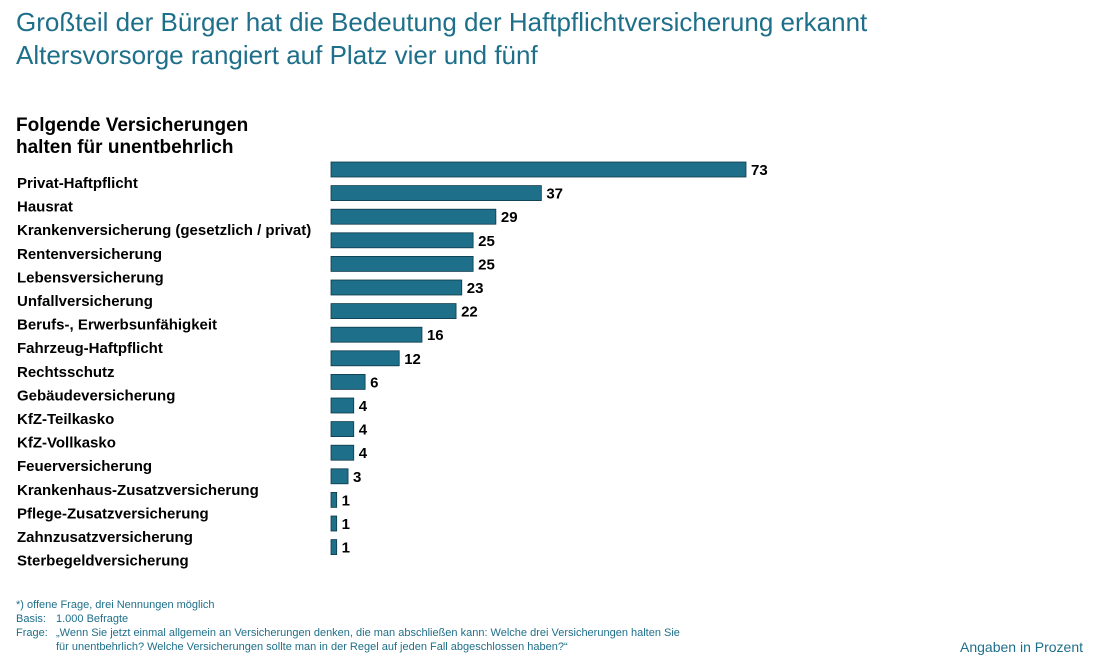 Image resolution: width=1095 pixels, height=663 pixels. I want to click on chart-title-line-2: halten für unentbehrlich, so click(125, 147).